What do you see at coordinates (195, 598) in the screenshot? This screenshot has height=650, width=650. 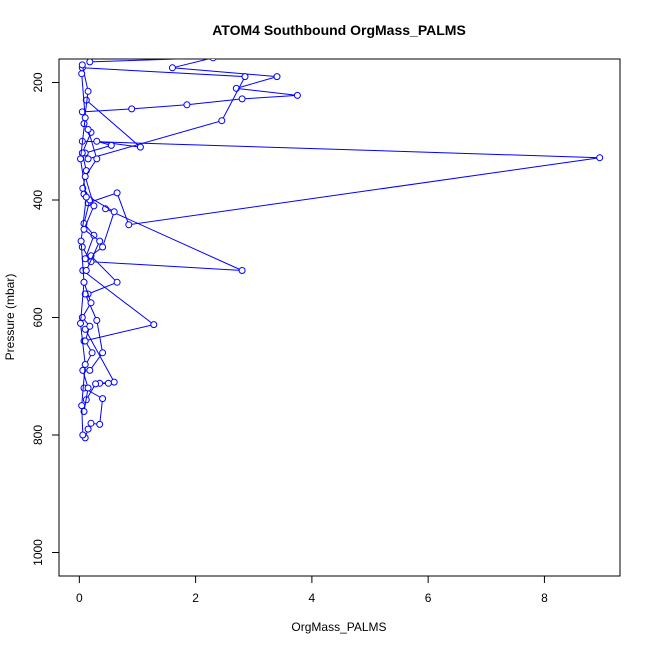 I see `x-tick-label: 2` at bounding box center [195, 598].